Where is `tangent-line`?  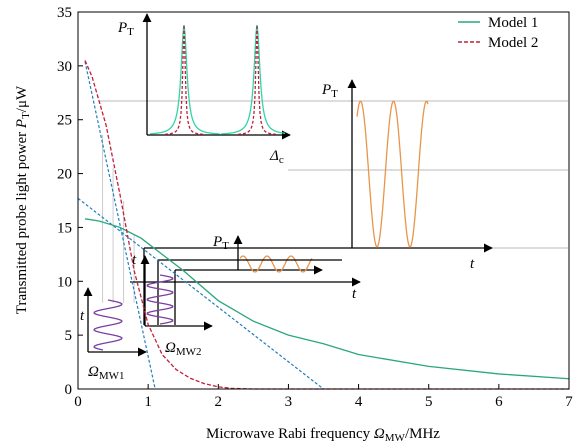 tangent-line is located at coordinates (120, 225).